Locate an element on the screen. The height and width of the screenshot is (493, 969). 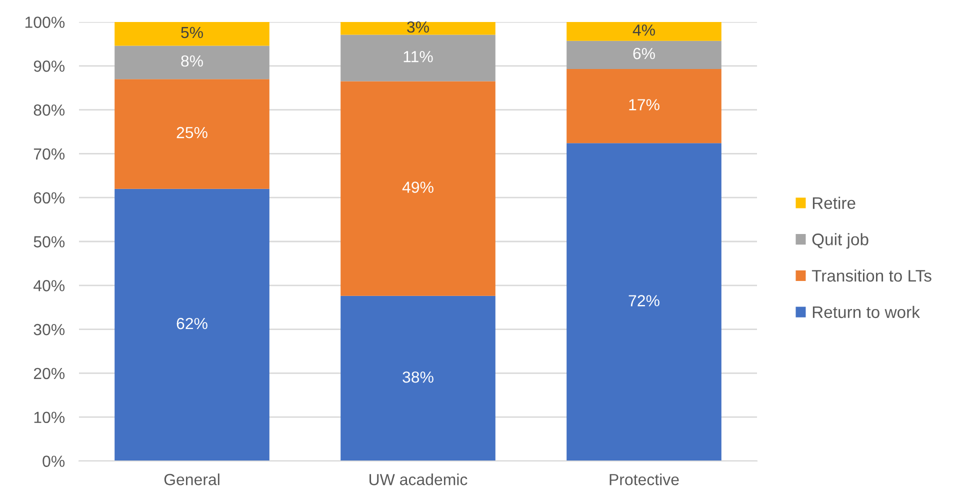
y-tick-label: 100% is located at coordinates (45, 22).